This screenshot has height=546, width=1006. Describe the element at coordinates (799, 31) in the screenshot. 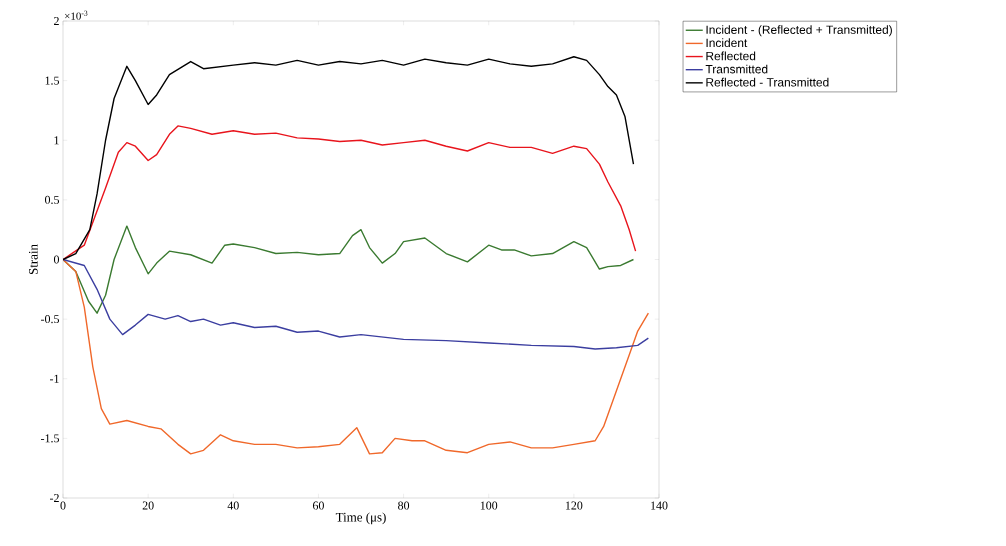

I see `legend-label: Incident - (Reflected + Transmitted)` at that location.